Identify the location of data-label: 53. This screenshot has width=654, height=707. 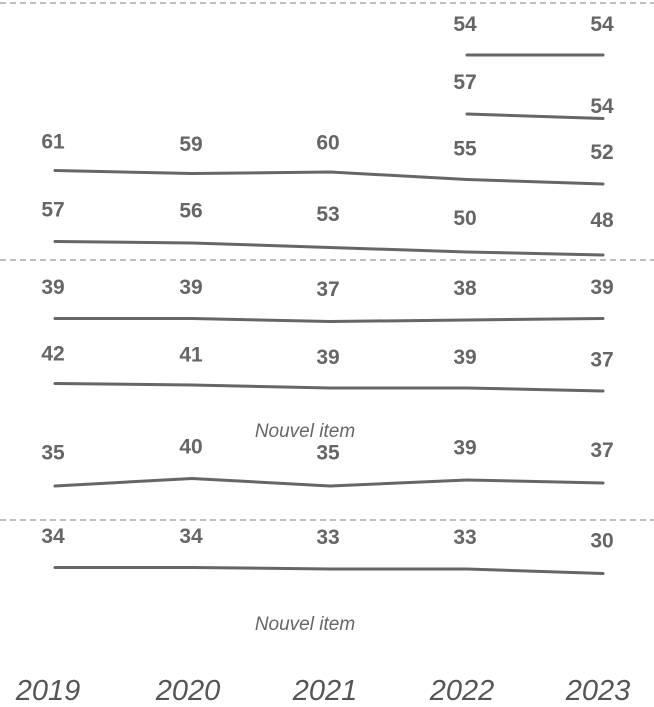
(327, 214).